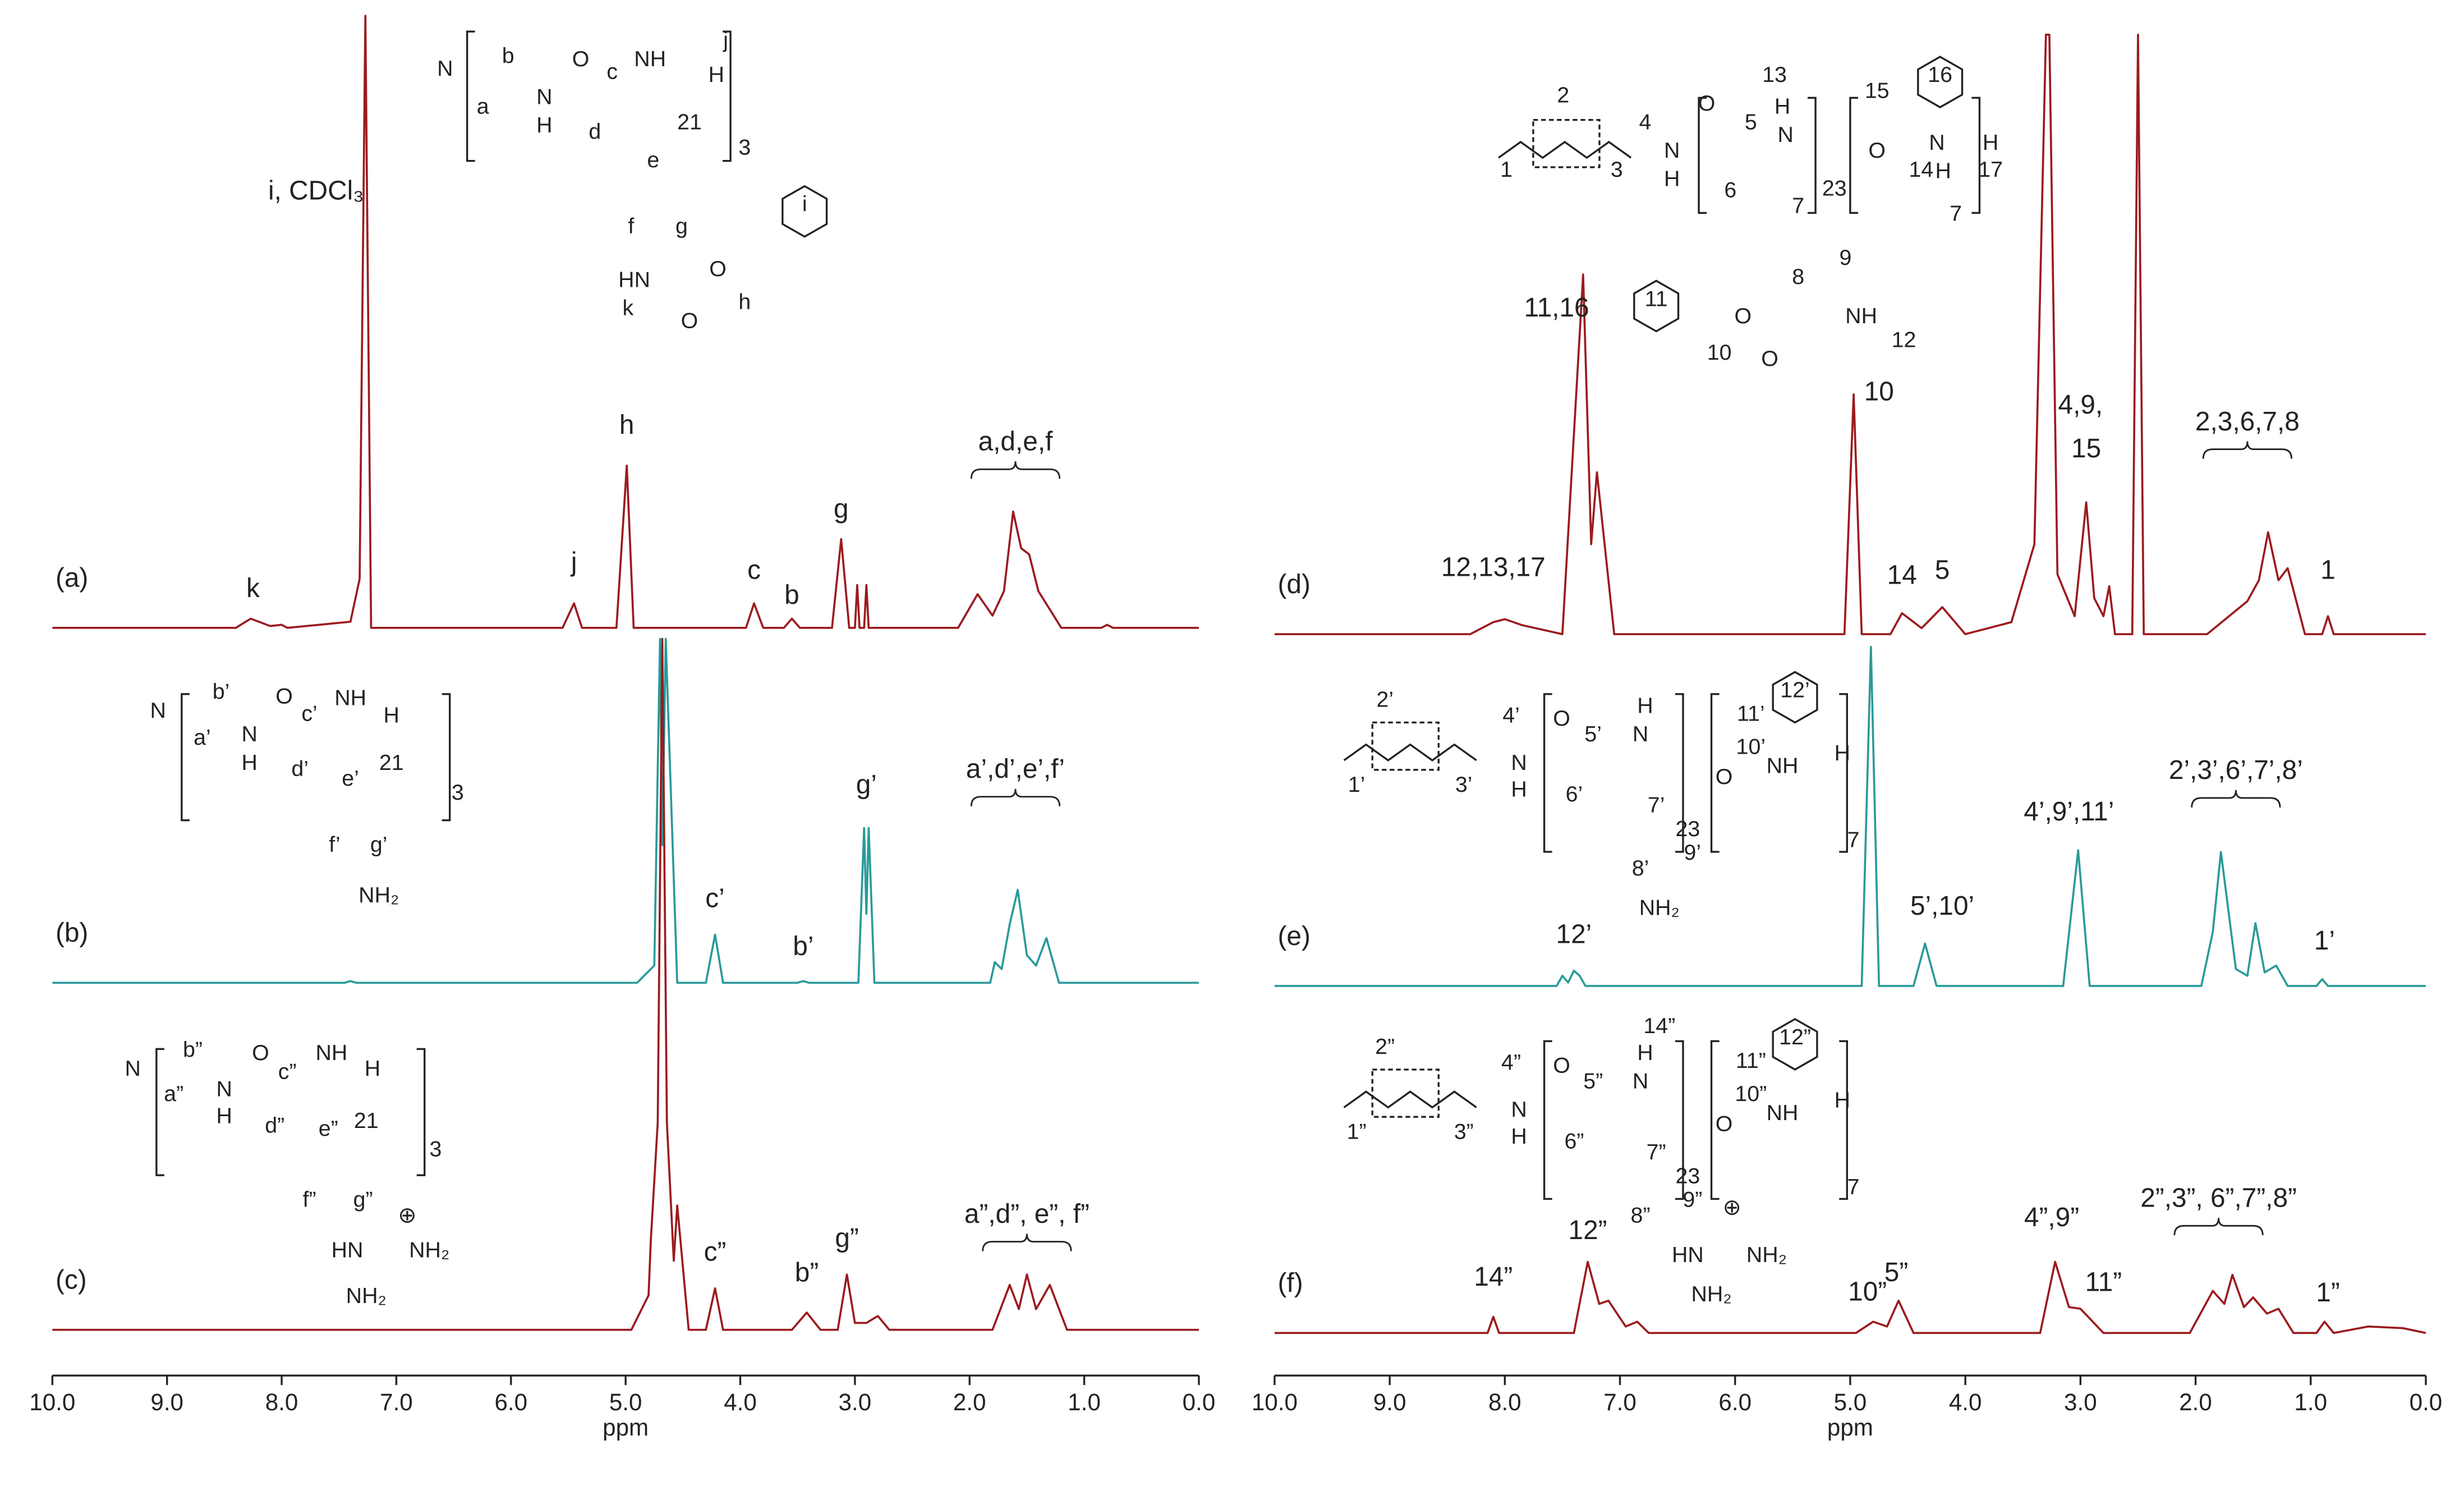 This screenshot has height=1486, width=2464. I want to click on peak-label: i, CDCl₃, so click(316, 190).